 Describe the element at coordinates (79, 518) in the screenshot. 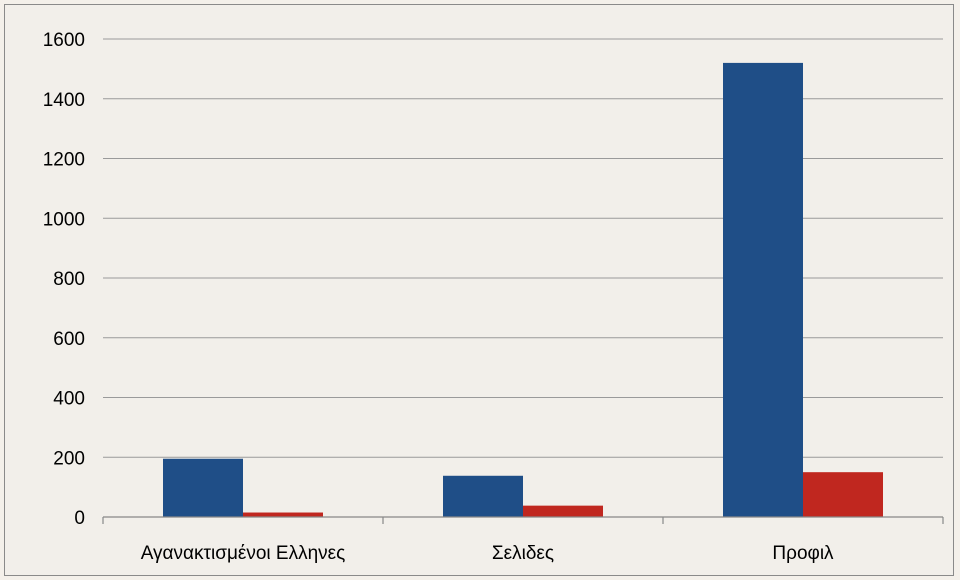

I see `y-tick-label: 0` at that location.